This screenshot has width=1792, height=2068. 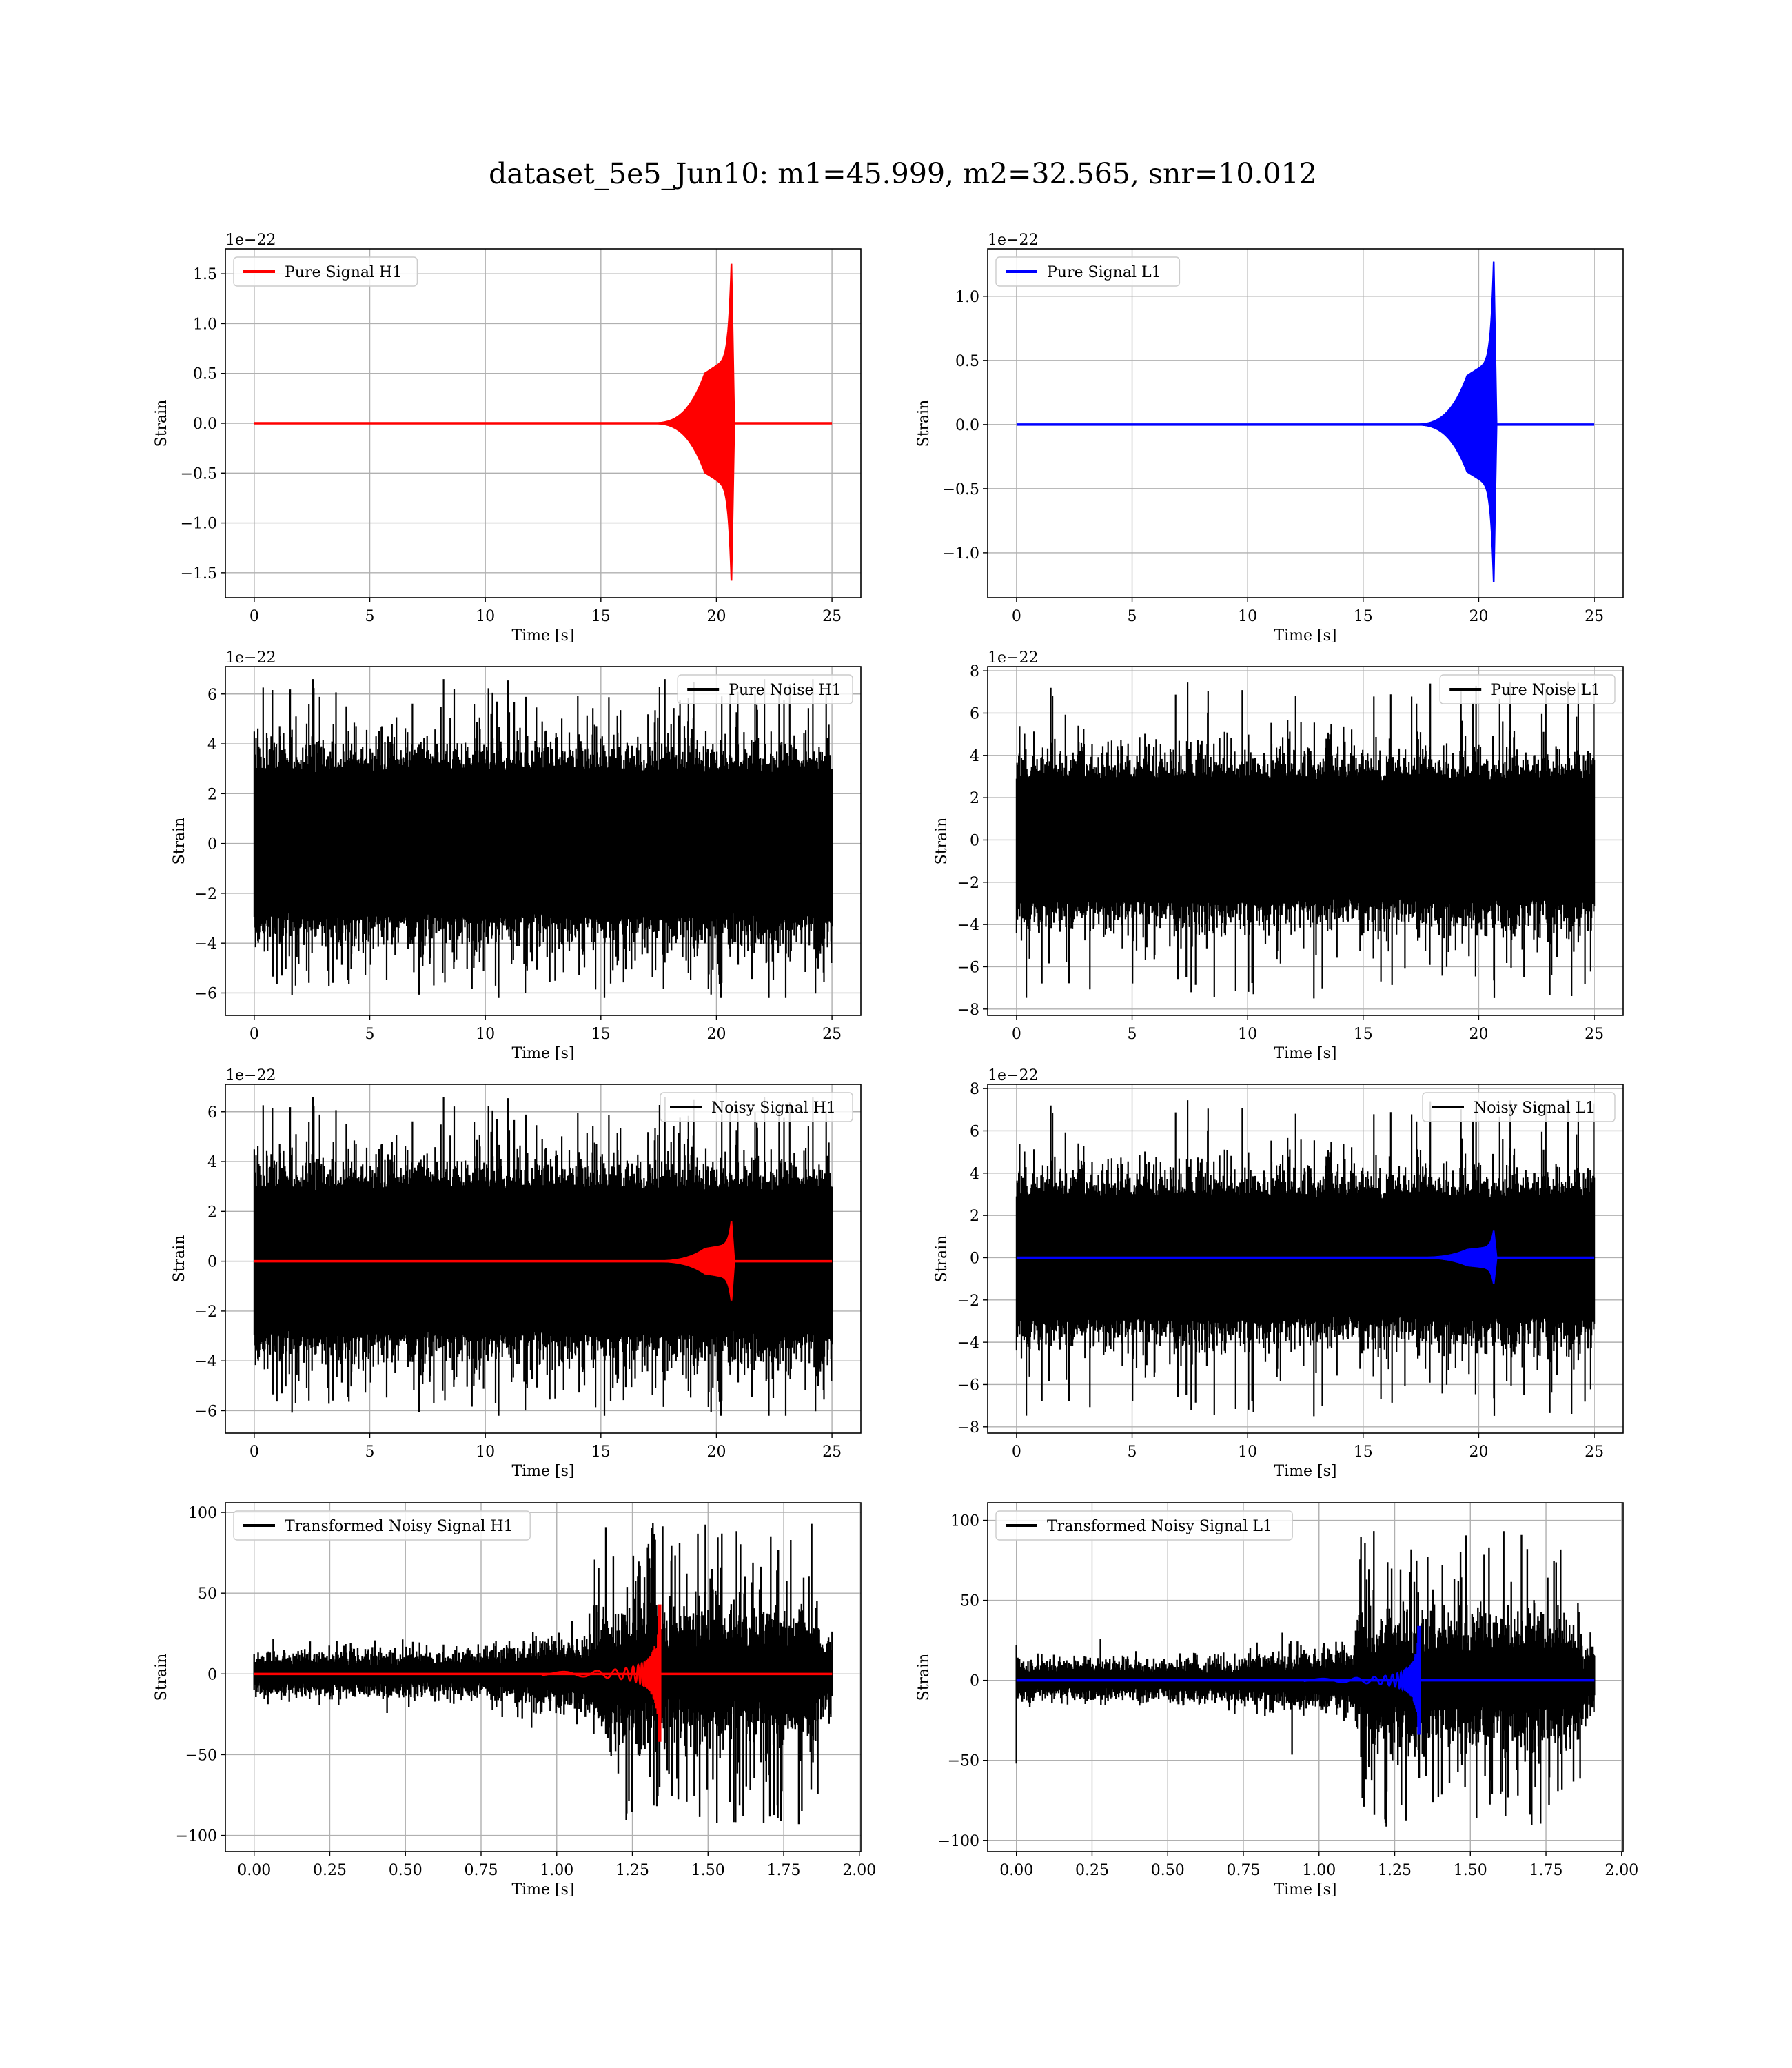 I want to click on y-tick-label: 4, so click(x=212, y=744).